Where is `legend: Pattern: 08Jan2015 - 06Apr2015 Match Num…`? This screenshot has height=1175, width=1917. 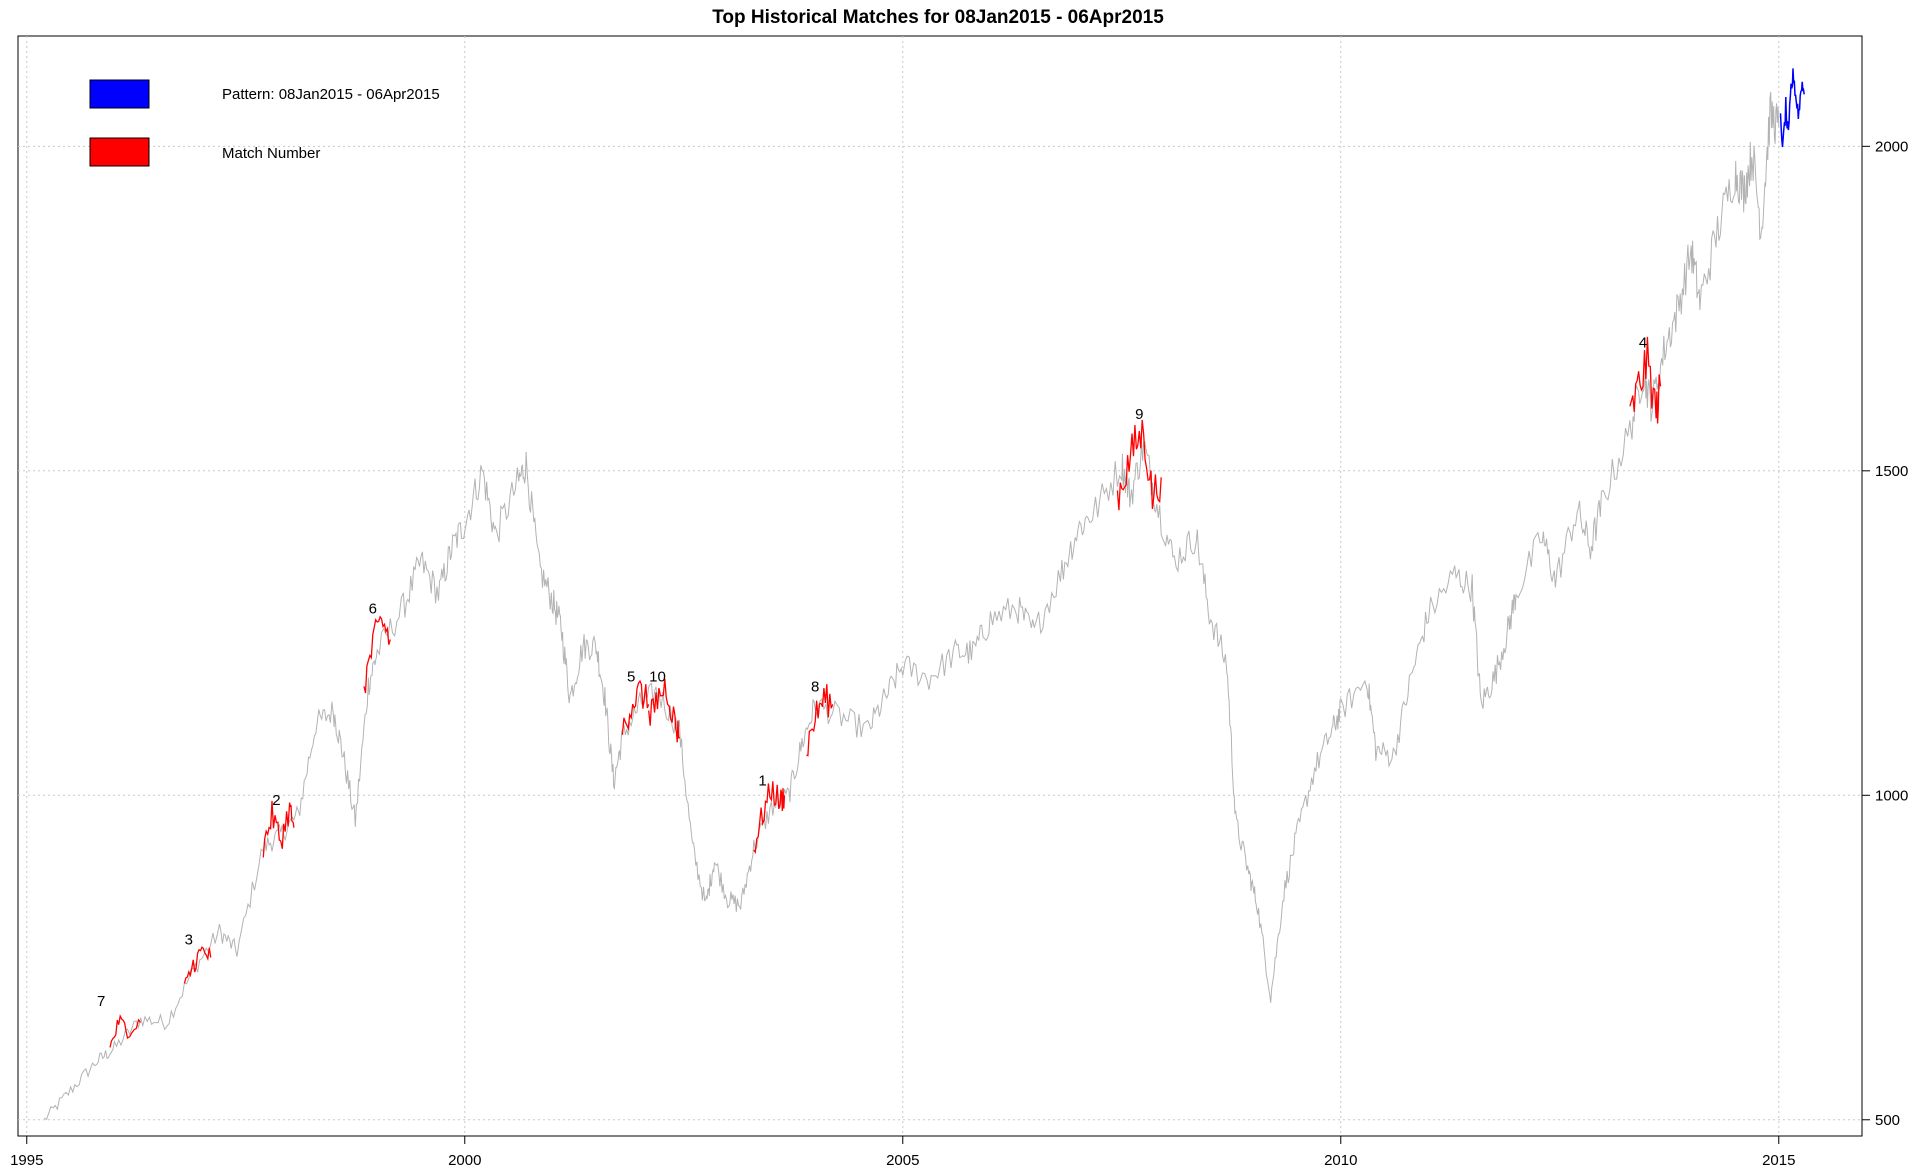
legend: Pattern: 08Jan2015 - 06Apr2015 Match Num… is located at coordinates (264, 123).